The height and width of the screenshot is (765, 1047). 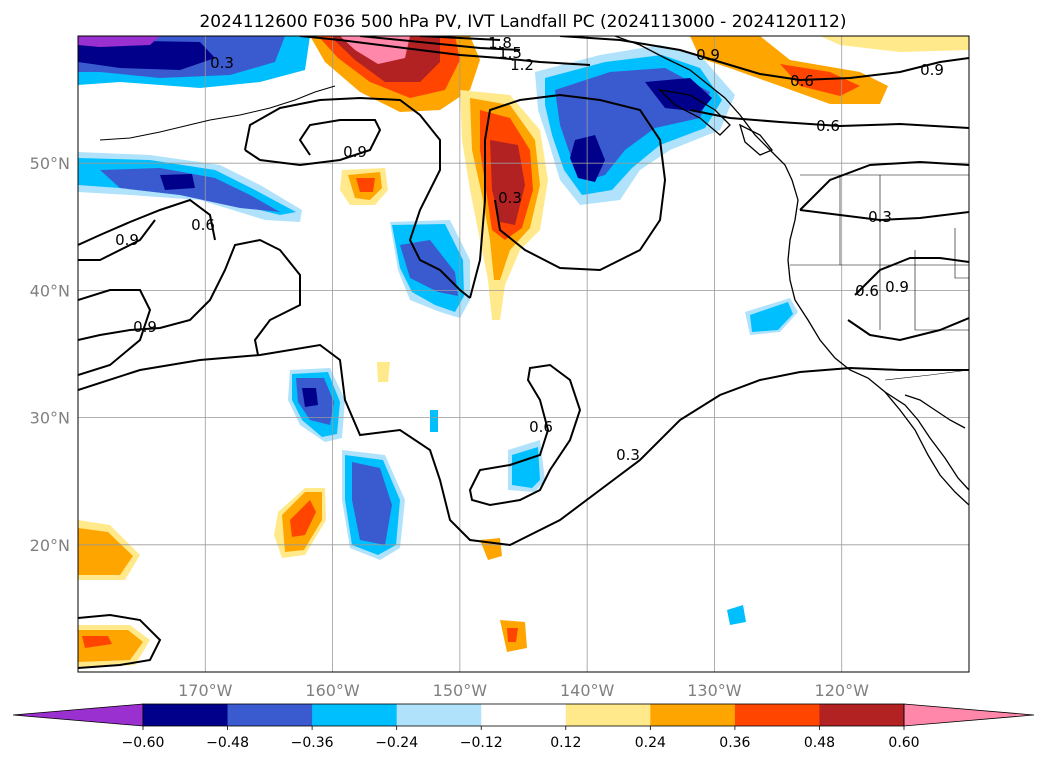 What do you see at coordinates (332, 690) in the screenshot?
I see `lon-tick-label: 160°W` at bounding box center [332, 690].